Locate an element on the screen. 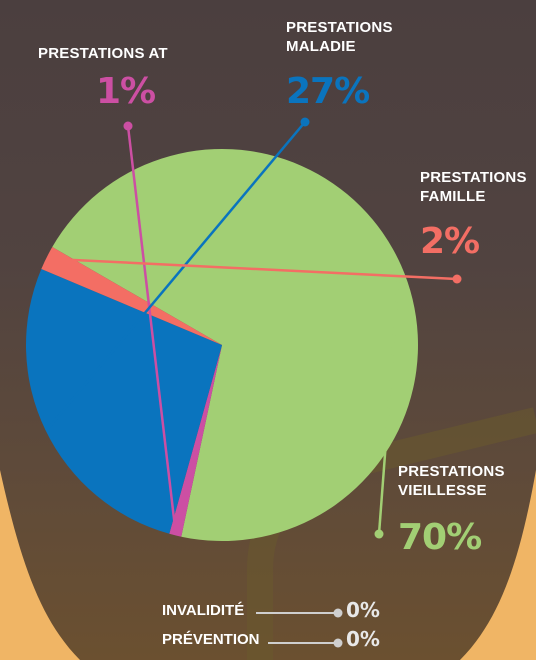  label-maladie-line2: MALADIE is located at coordinates (321, 46).